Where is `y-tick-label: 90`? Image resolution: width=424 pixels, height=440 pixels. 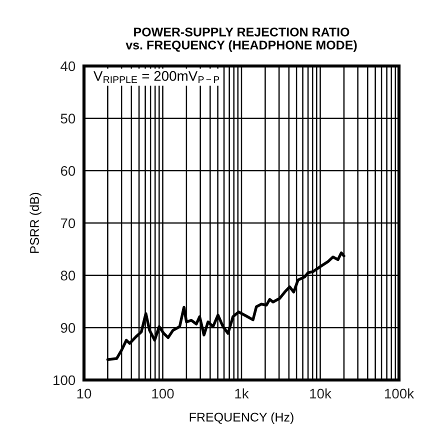 y-tick-label: 90 is located at coordinates (68, 328).